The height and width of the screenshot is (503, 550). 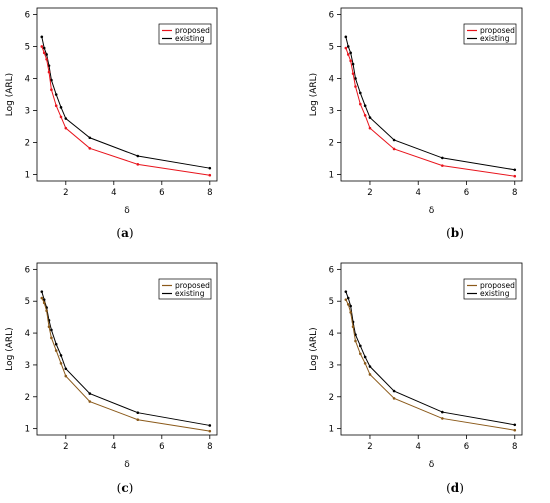 What do you see at coordinates (466, 193) in the screenshot?
I see `x-tick-label-2: 6` at bounding box center [466, 193].